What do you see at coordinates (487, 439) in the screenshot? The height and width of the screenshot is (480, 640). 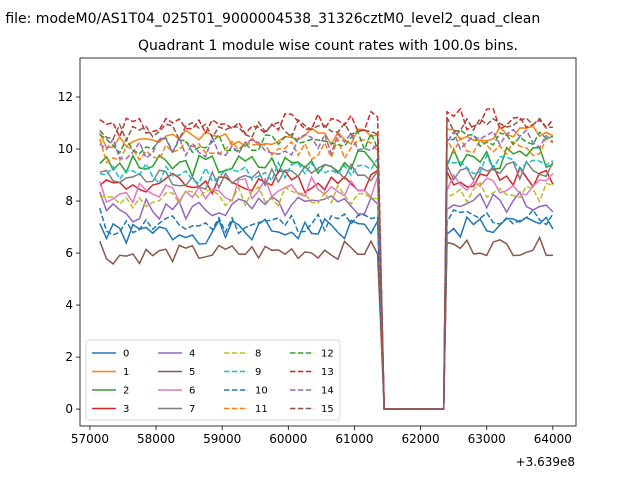 I see `x-tick-label-6: 63000` at bounding box center [487, 439].